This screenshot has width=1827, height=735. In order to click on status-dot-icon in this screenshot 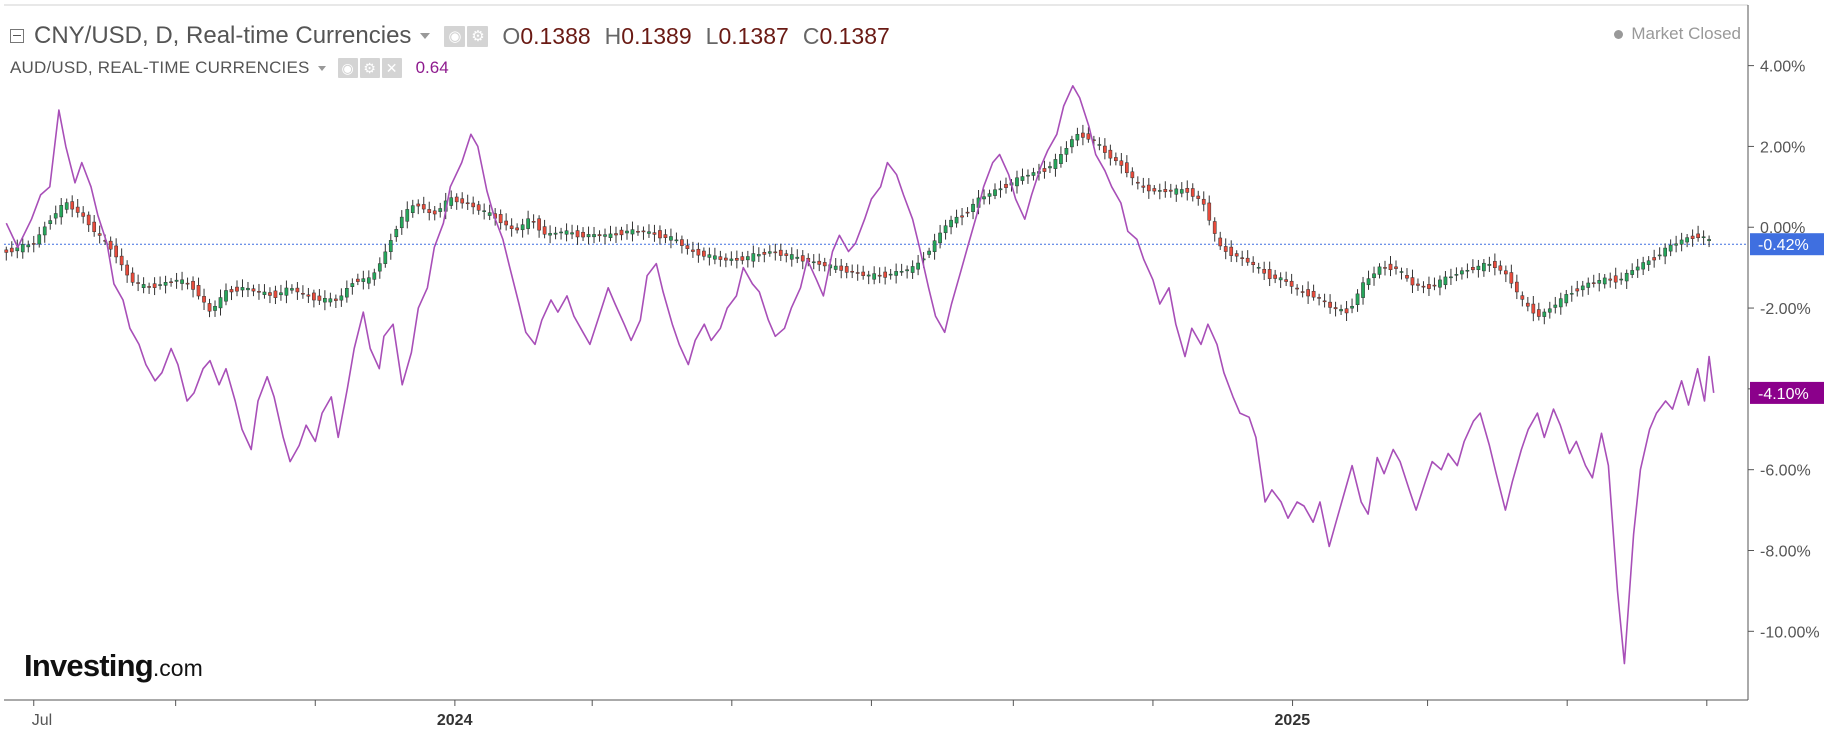, I will do `click(1619, 34)`.